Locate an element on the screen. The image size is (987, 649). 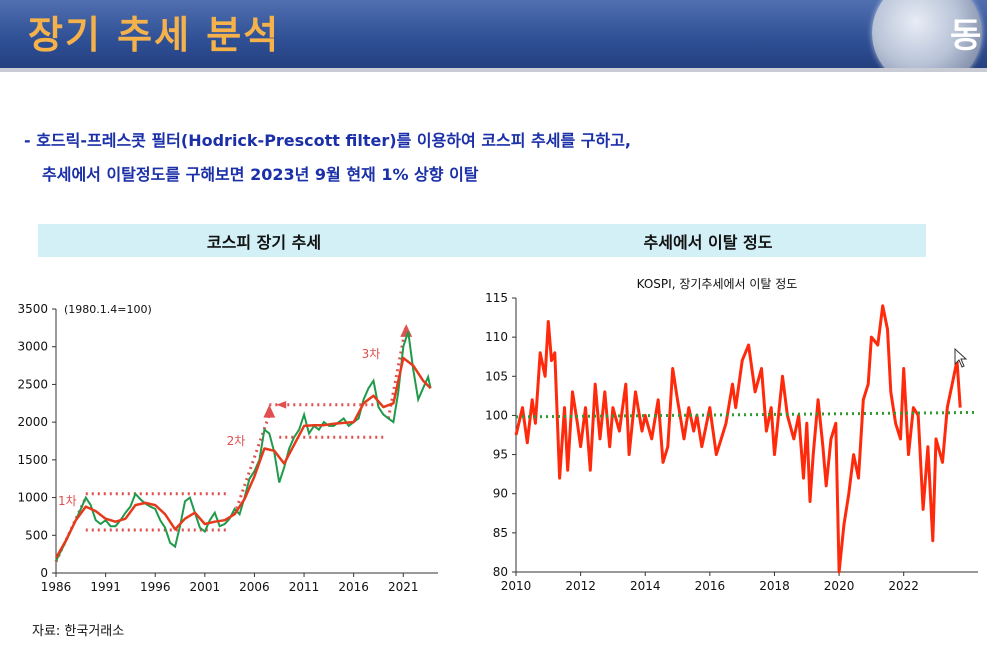
x-tick-label: 2011 is located at coordinates (304, 587).